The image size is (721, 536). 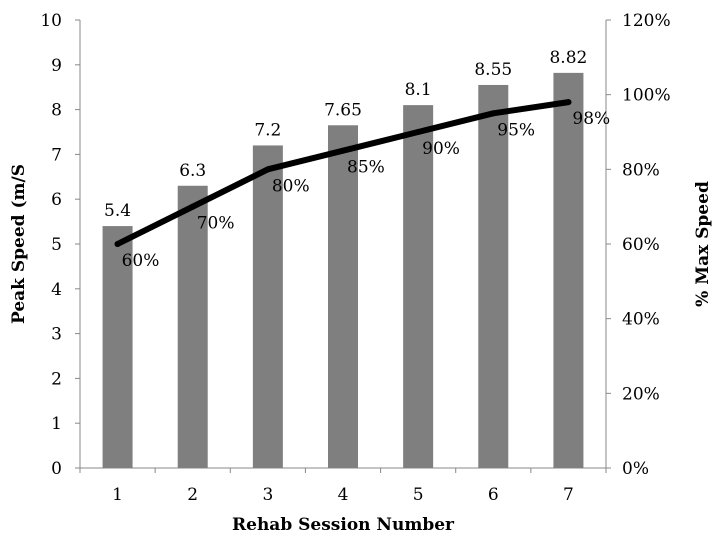 I want to click on y-tick-label: 6, so click(x=56, y=200).